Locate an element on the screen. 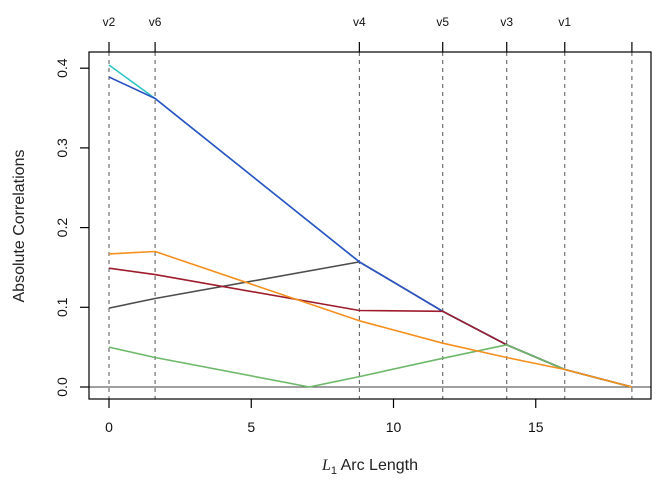  series-line-green is located at coordinates (370, 365).